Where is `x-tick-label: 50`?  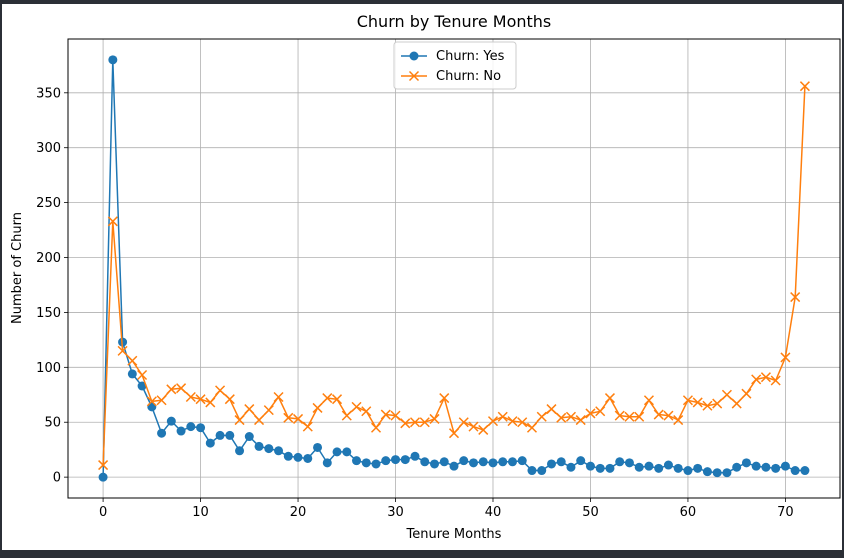
x-tick-label: 50 is located at coordinates (590, 512).